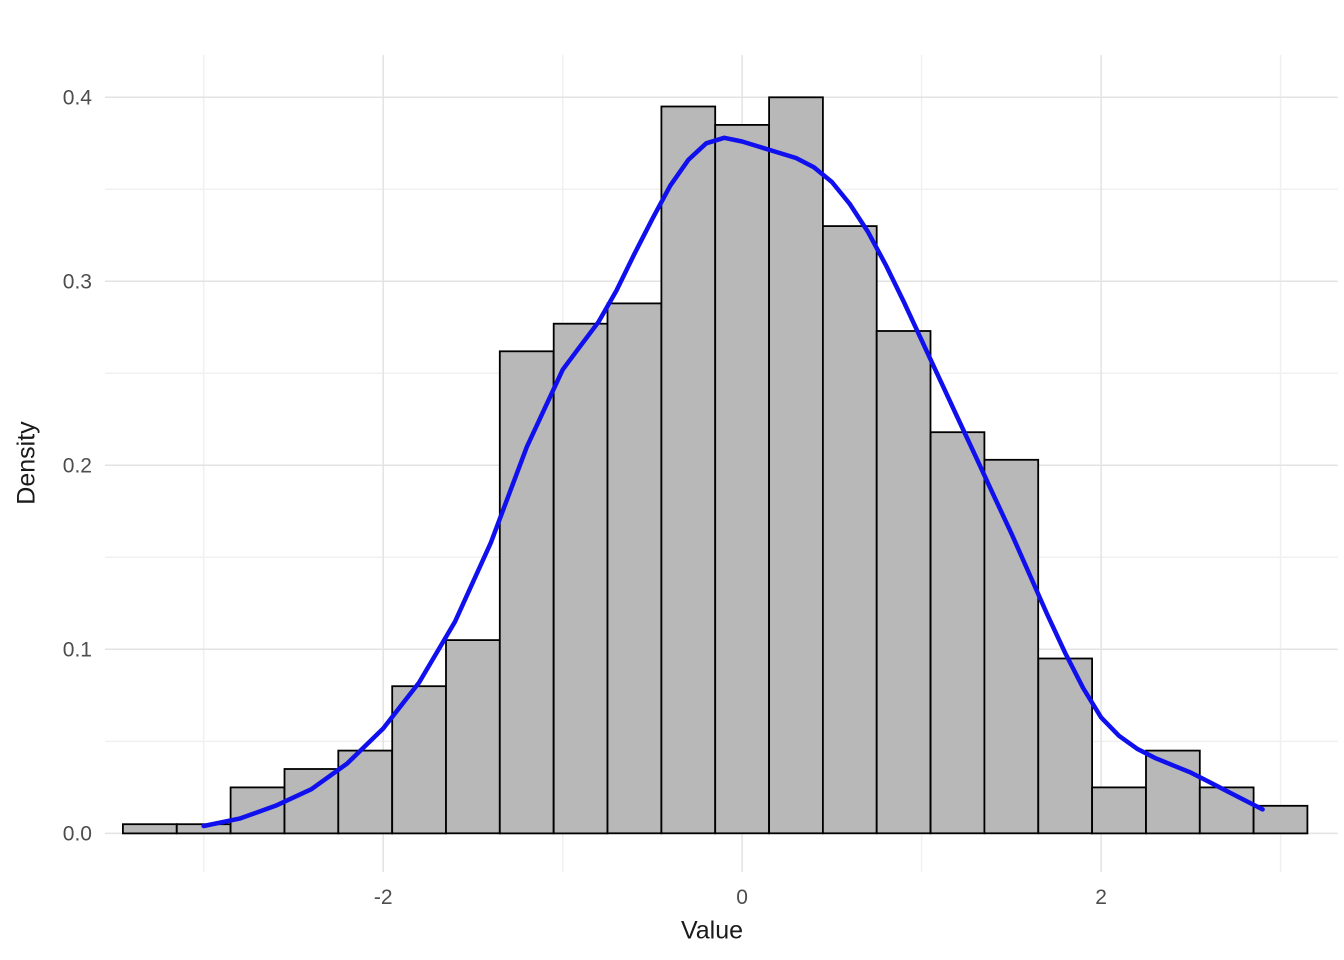 The height and width of the screenshot is (960, 1344). Describe the element at coordinates (383, 897) in the screenshot. I see `x-tick-label: -2` at that location.